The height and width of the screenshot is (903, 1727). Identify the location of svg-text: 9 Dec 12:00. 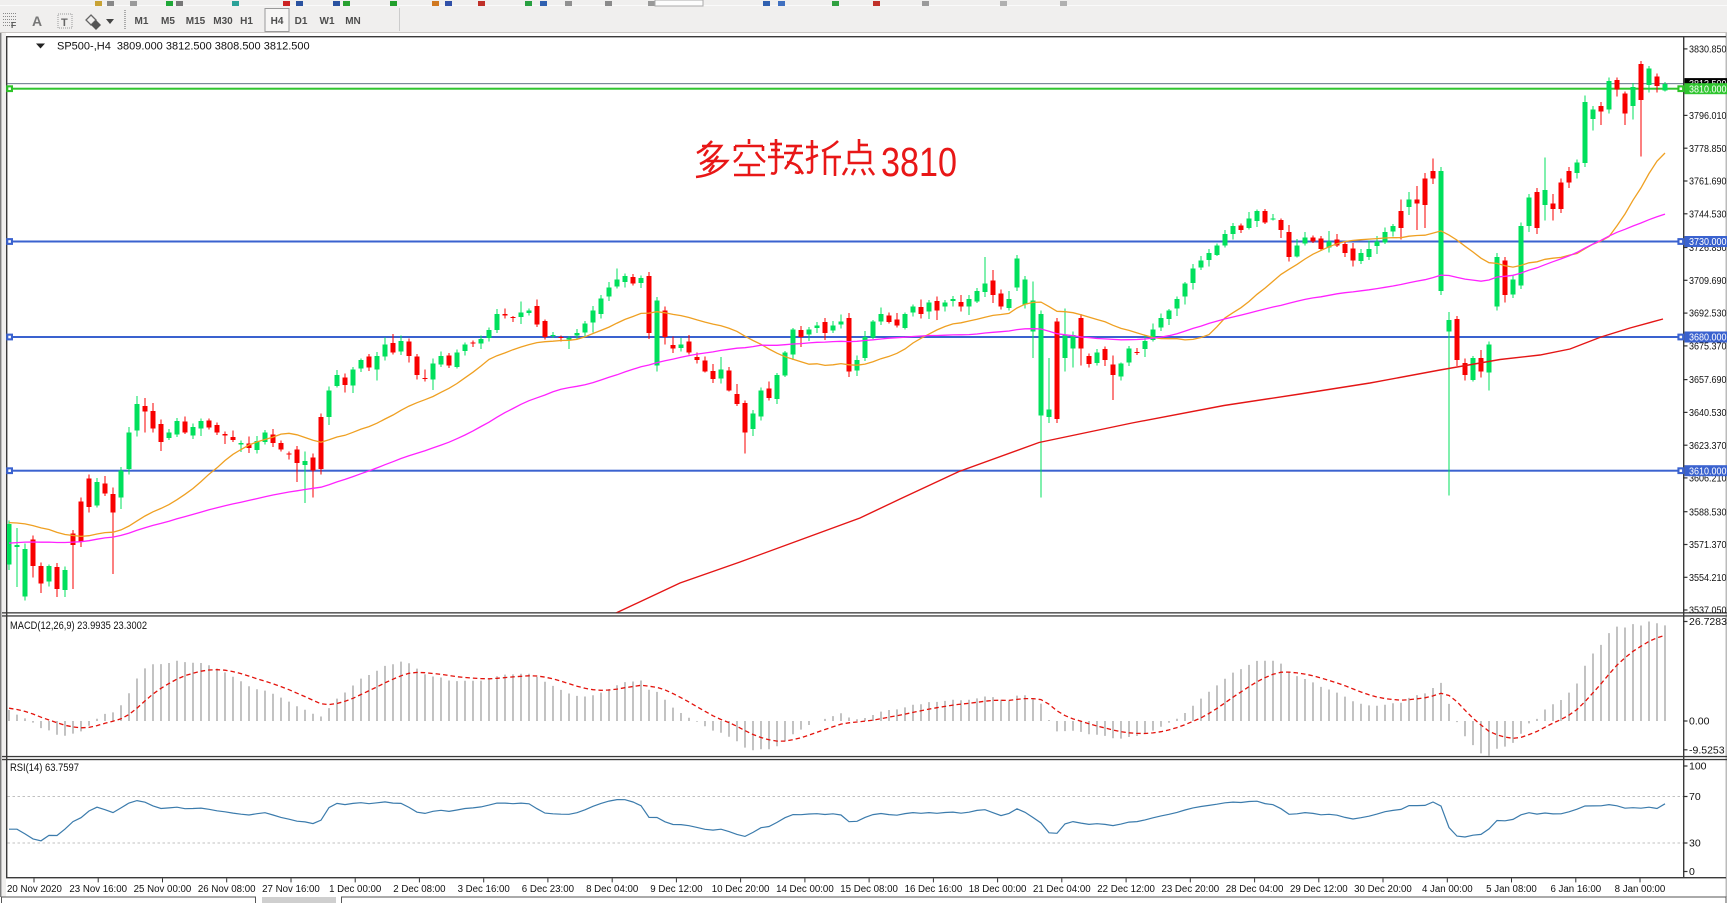
(676, 889).